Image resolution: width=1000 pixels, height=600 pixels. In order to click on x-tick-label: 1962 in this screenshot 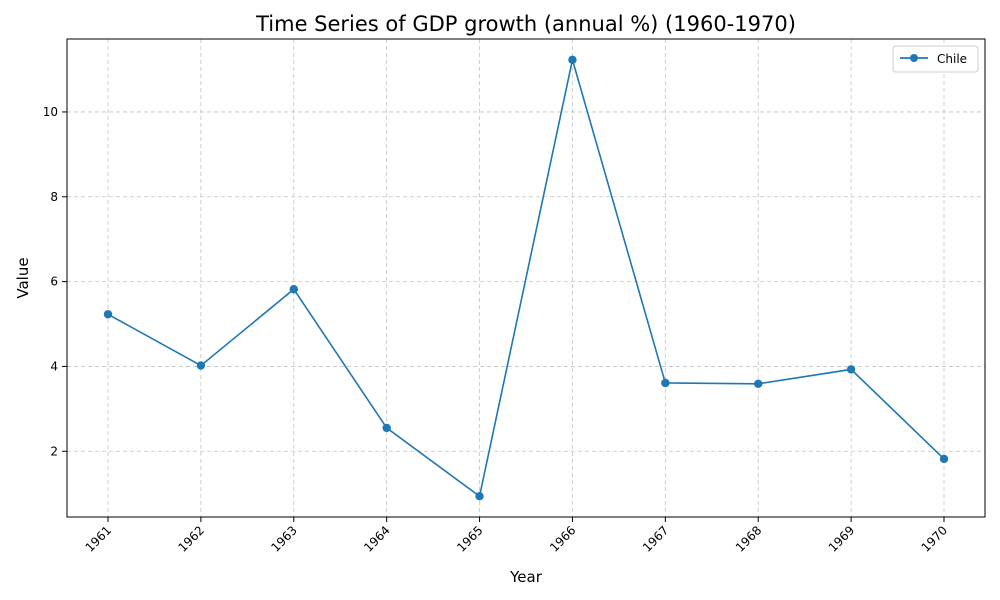, I will do `click(191, 538)`.